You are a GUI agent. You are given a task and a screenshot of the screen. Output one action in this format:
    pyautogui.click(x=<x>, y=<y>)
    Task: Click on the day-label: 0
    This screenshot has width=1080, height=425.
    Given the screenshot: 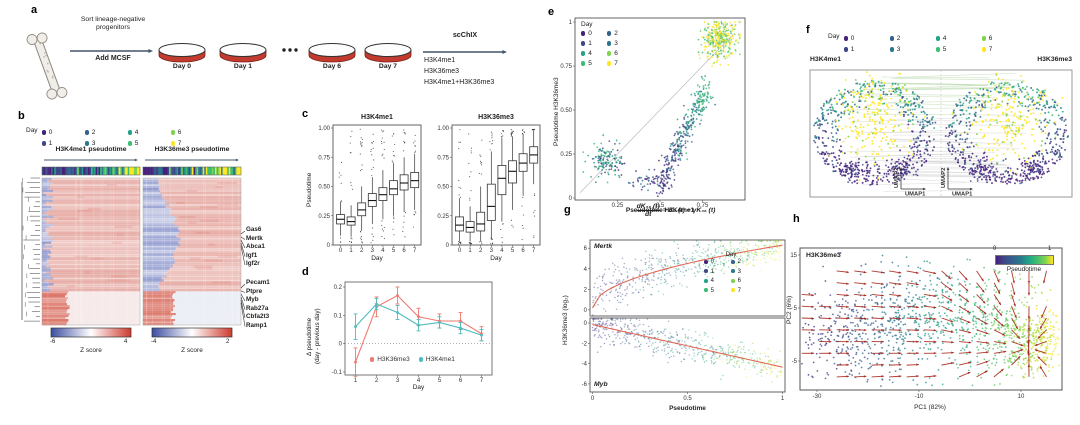 What is the action you would take?
    pyautogui.click(x=590, y=33)
    